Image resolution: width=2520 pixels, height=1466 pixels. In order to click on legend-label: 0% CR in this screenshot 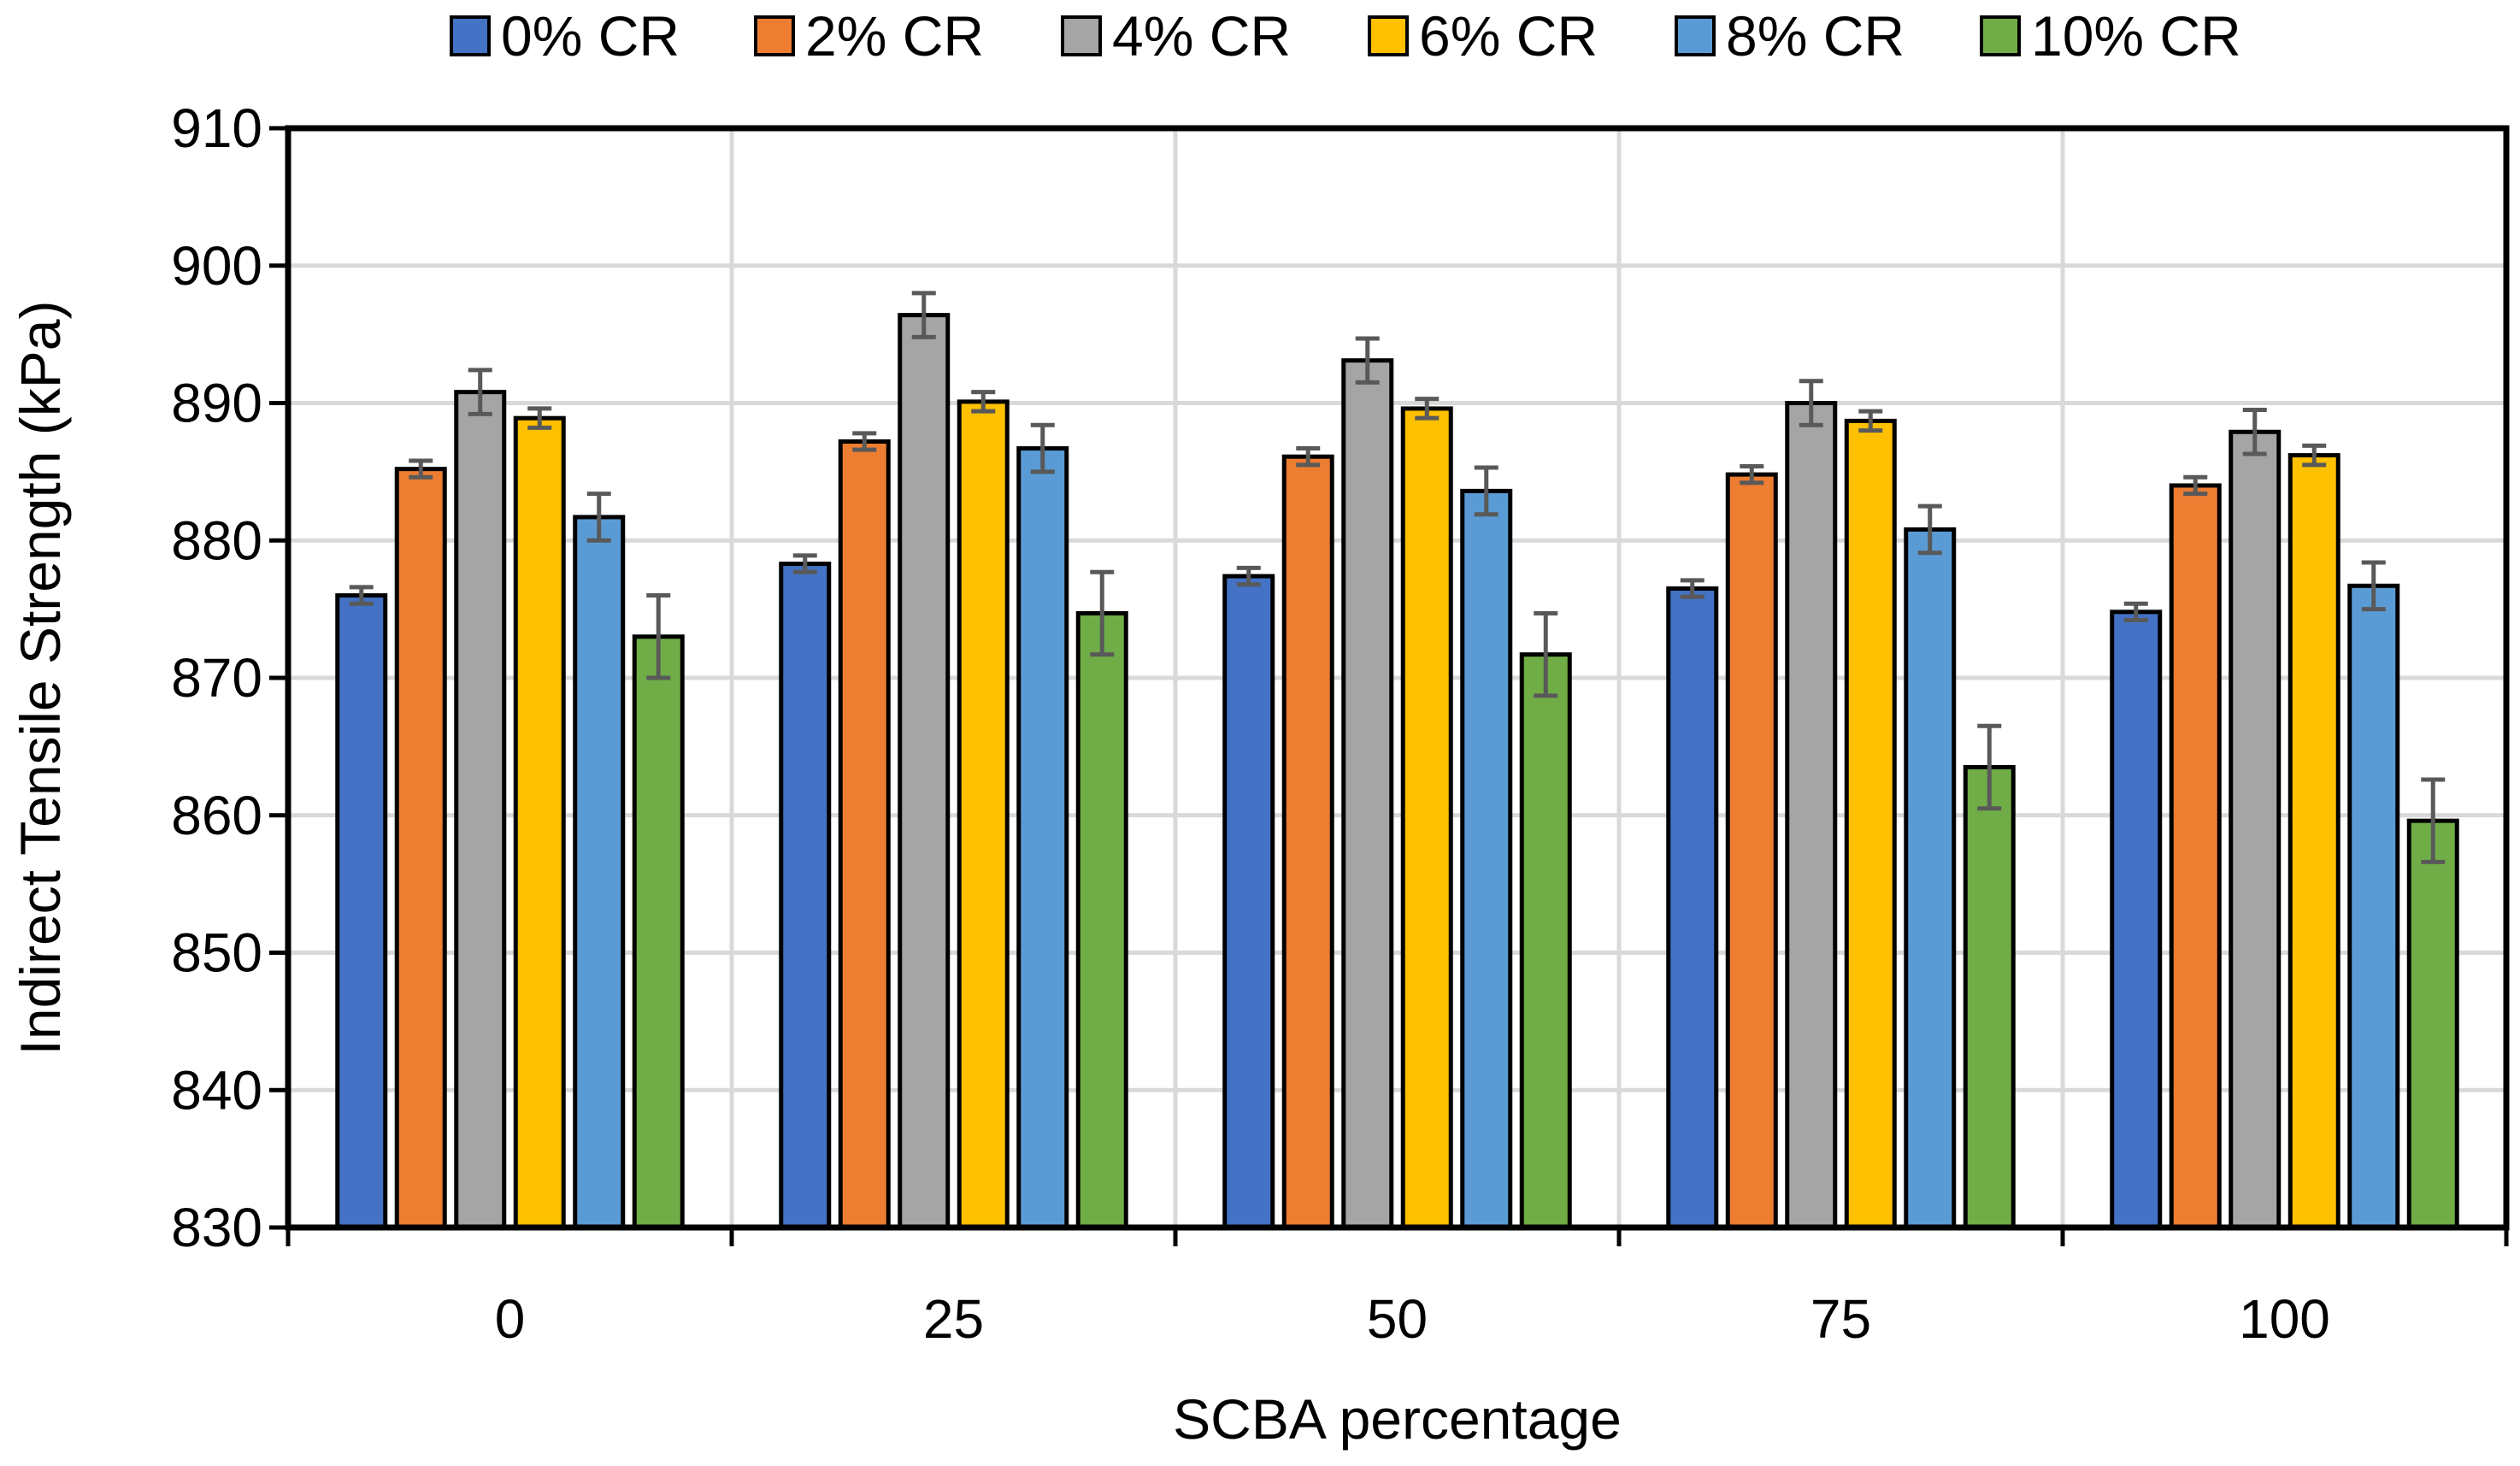, I will do `click(591, 36)`.